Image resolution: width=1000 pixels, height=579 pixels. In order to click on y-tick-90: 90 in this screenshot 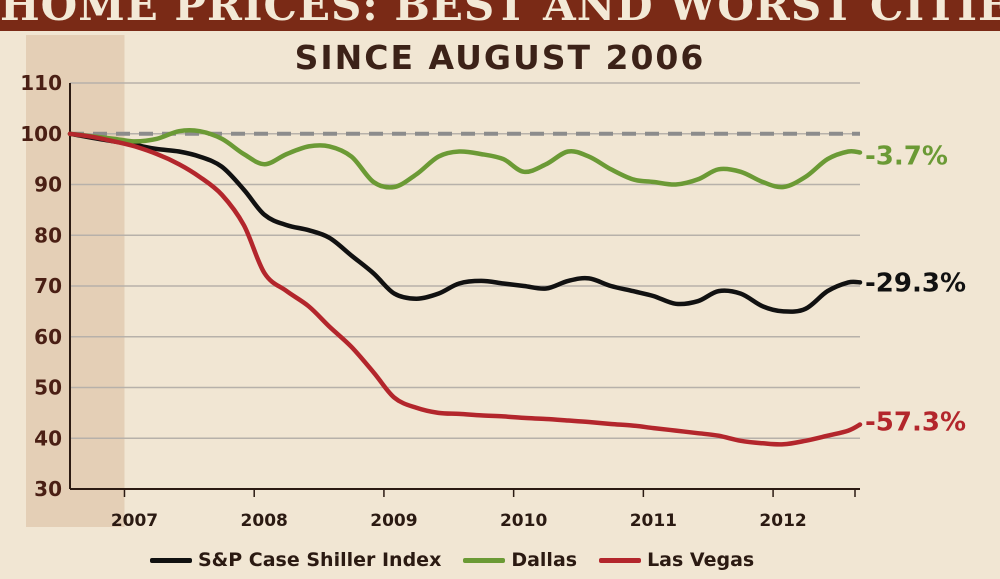, I will do `click(48, 185)`.